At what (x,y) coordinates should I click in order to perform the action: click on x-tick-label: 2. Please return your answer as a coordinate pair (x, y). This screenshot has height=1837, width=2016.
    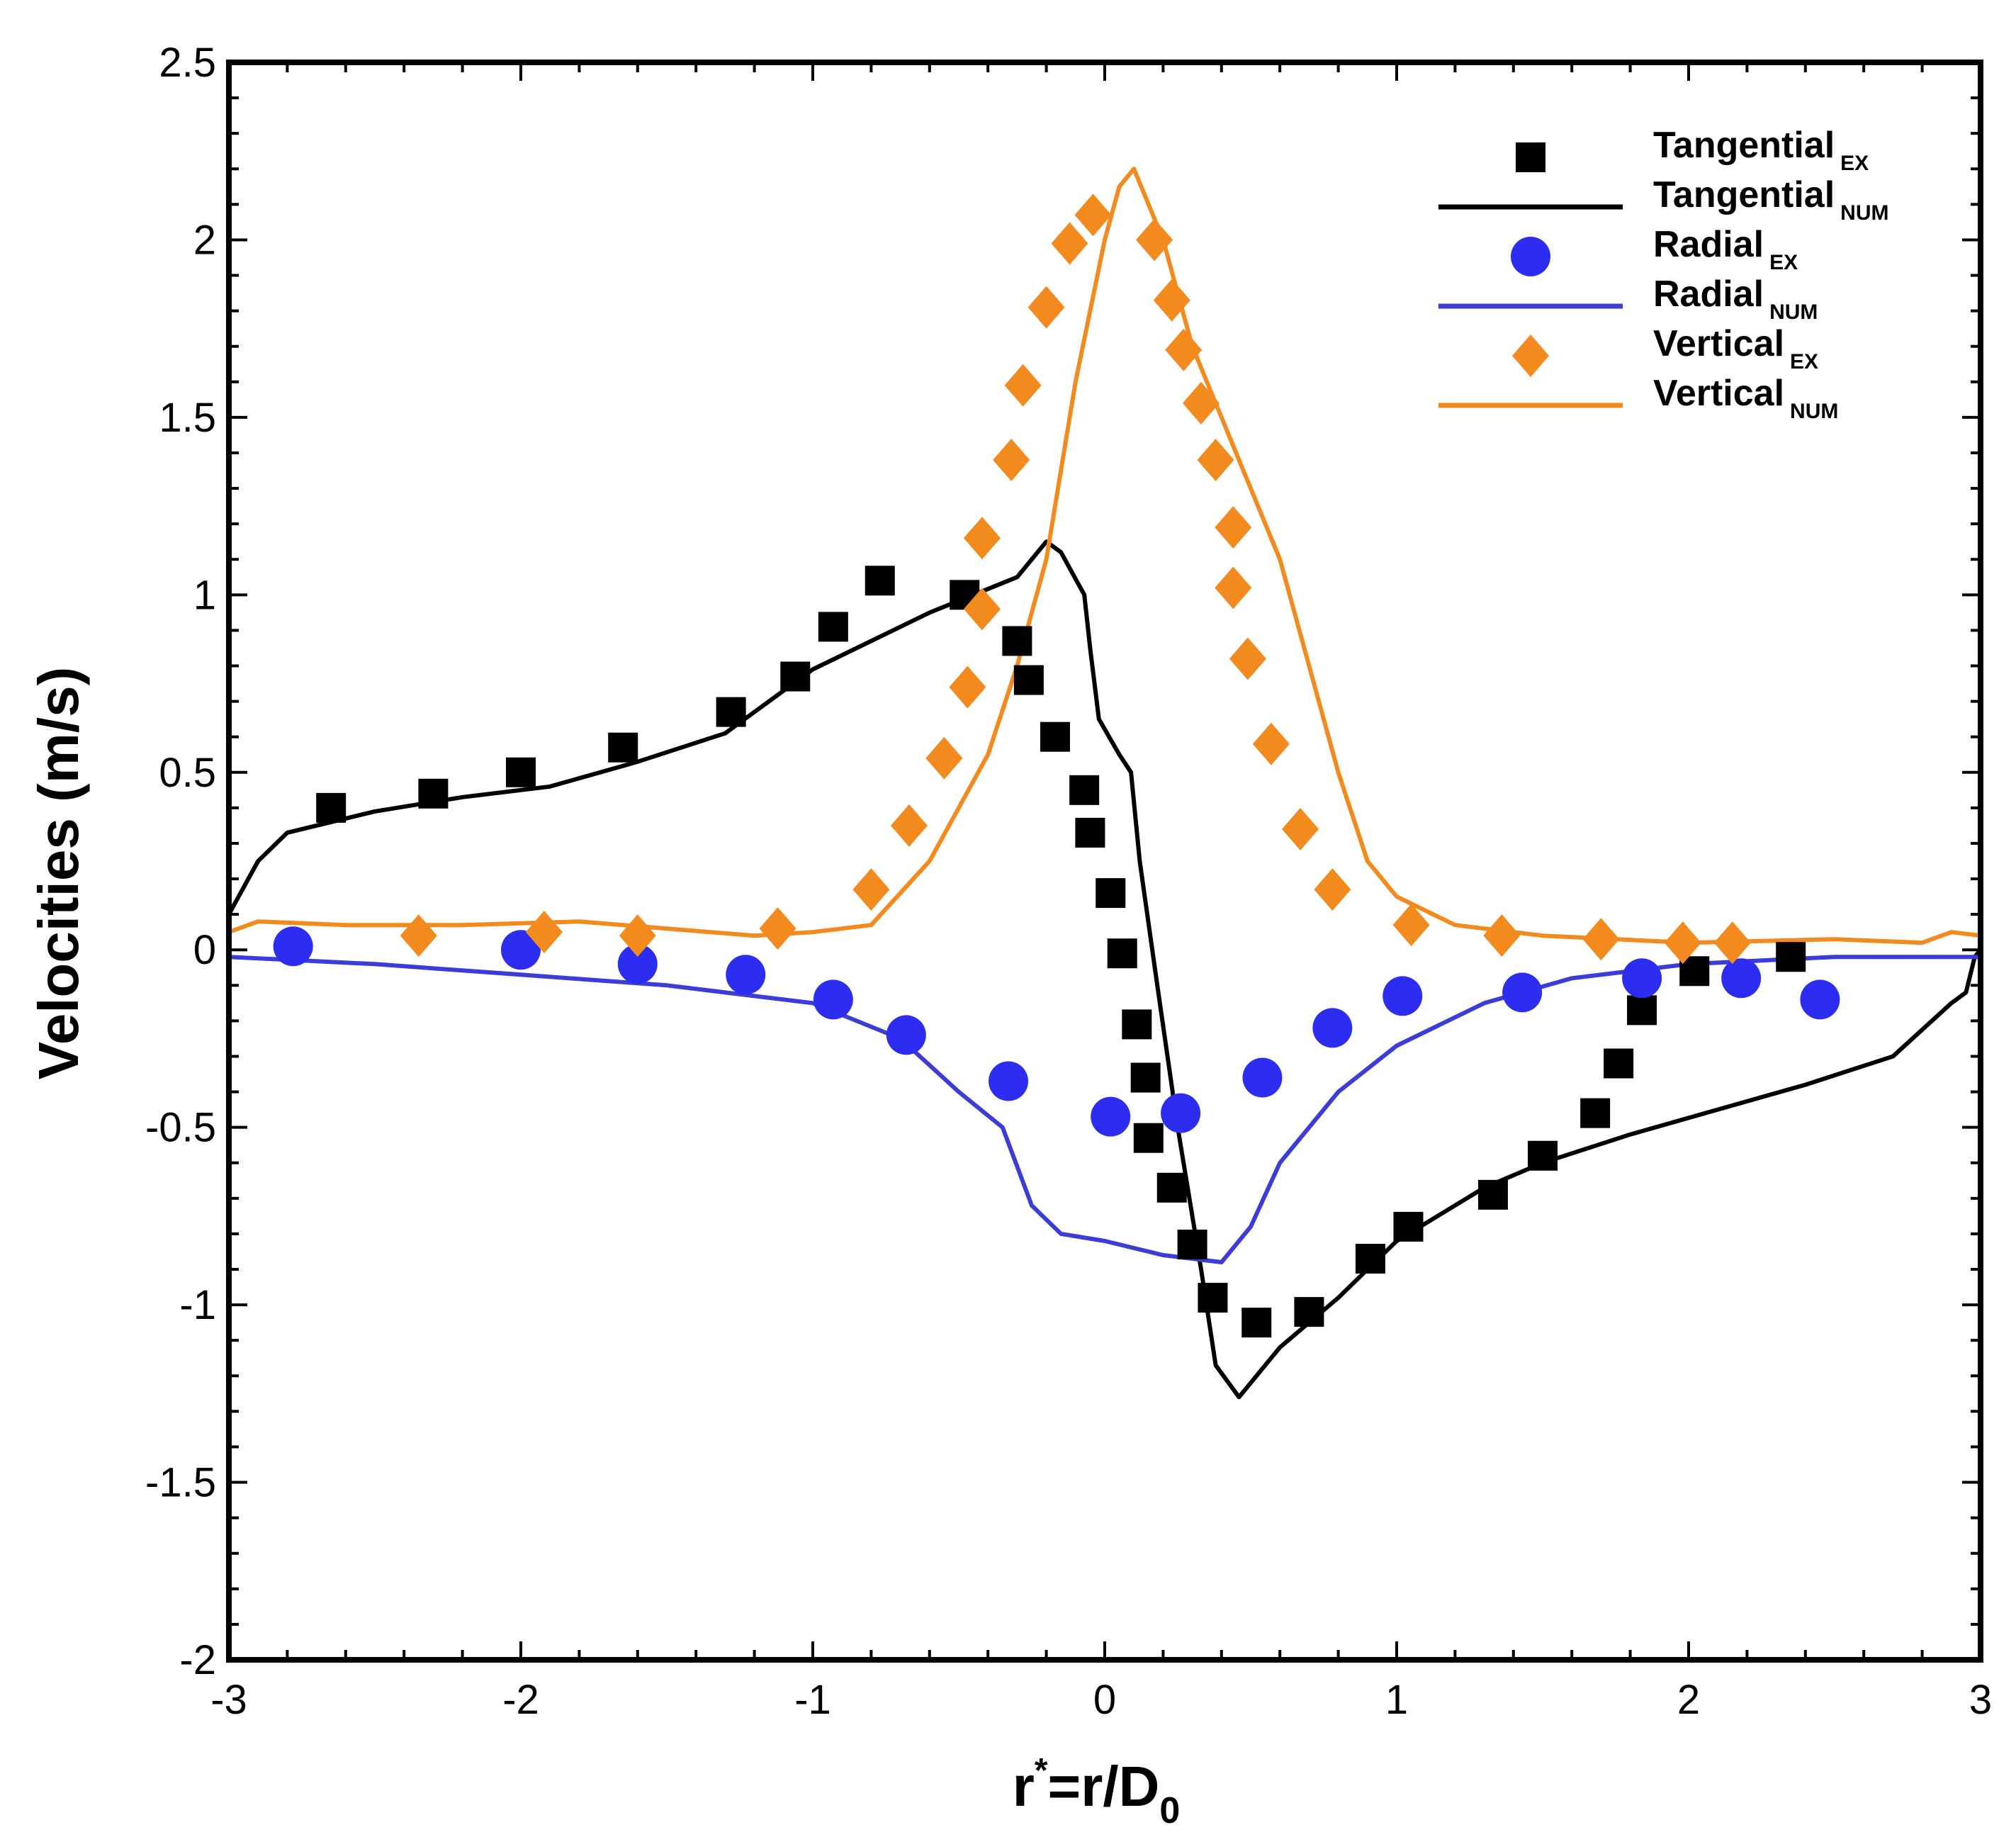
    Looking at the image, I should click on (1688, 1700).